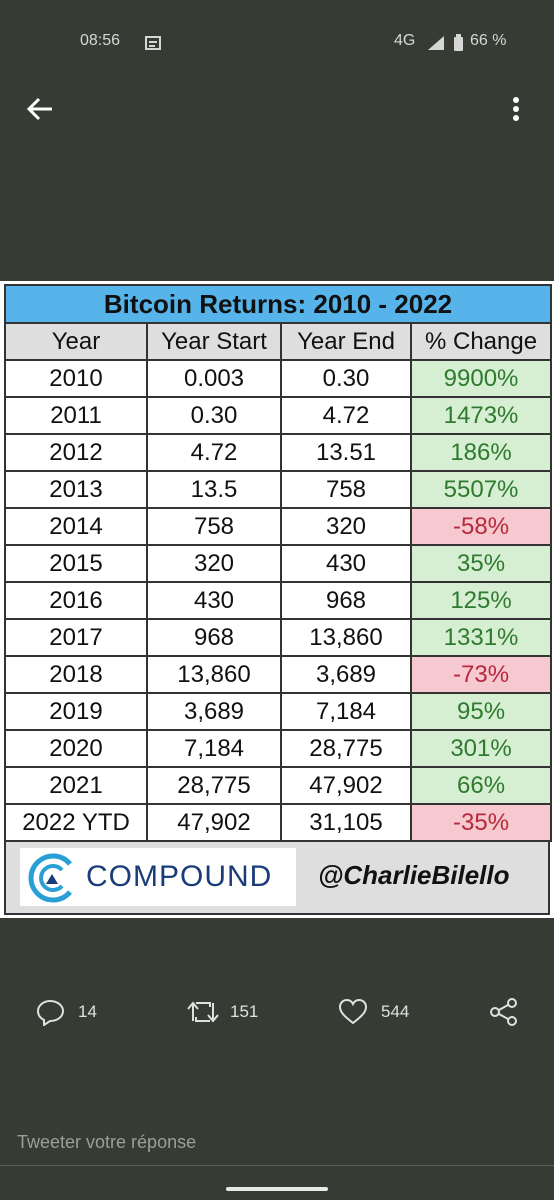  I want to click on table-cell: 2015, so click(76, 563).